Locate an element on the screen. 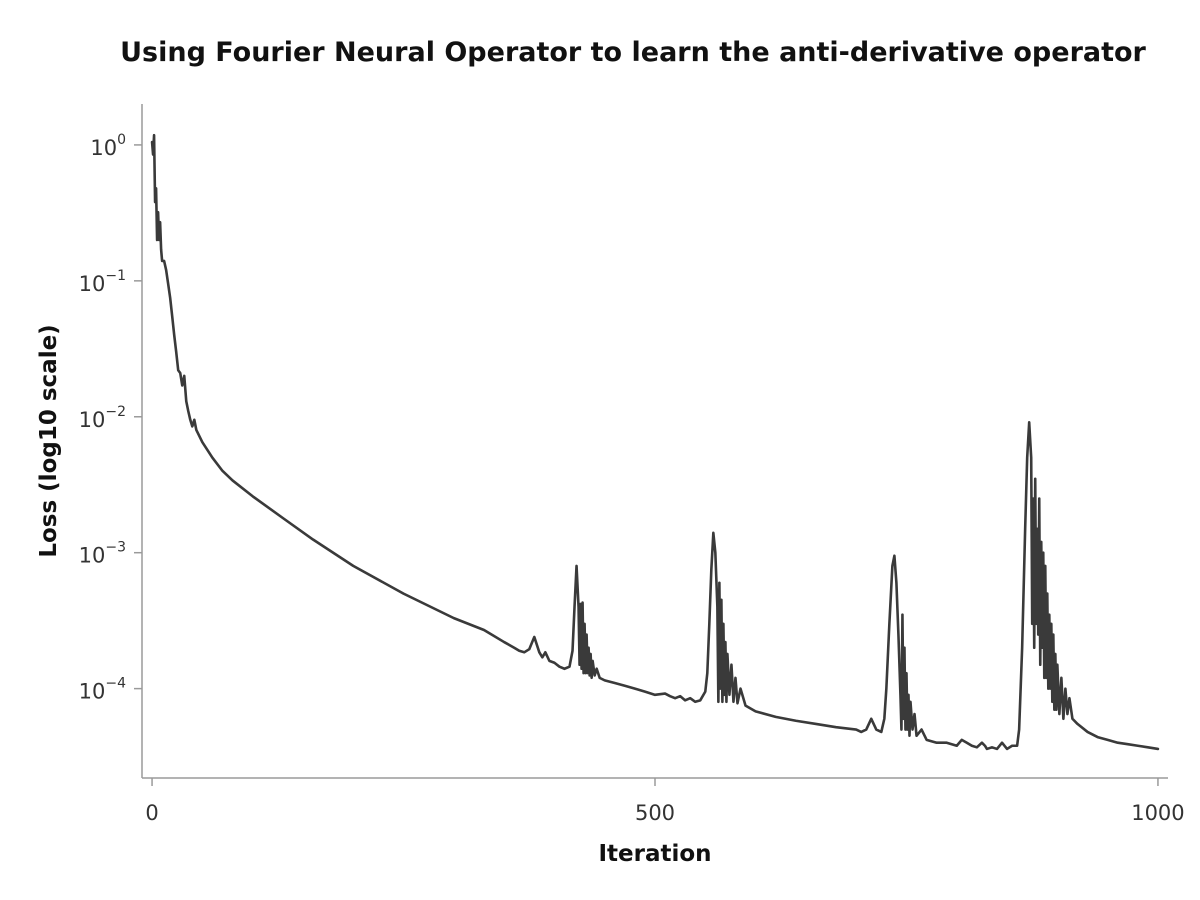 Image resolution: width=1200 pixels, height=900 pixels. y-tick-label: 10⁻⁴ is located at coordinates (102, 690).